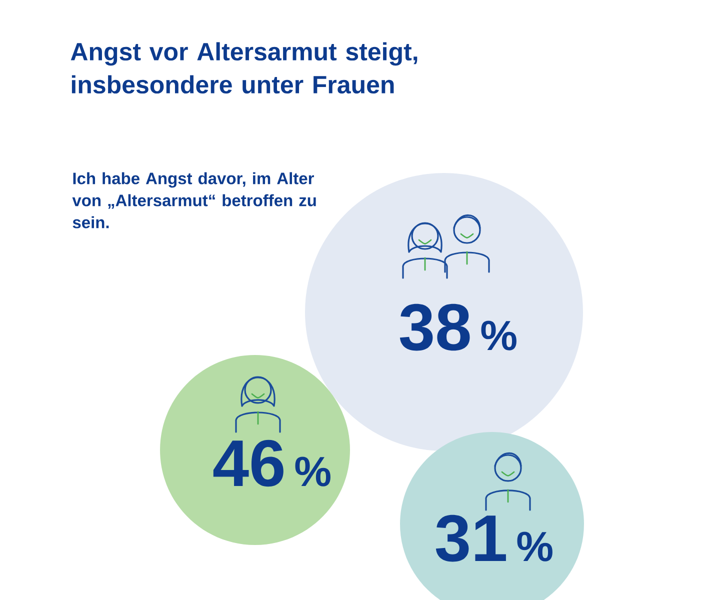 This screenshot has width=710, height=600. Describe the element at coordinates (244, 68) in the screenshot. I see `text: Angst vor Altersarmut steigt, insbesondere unter Frauen` at that location.